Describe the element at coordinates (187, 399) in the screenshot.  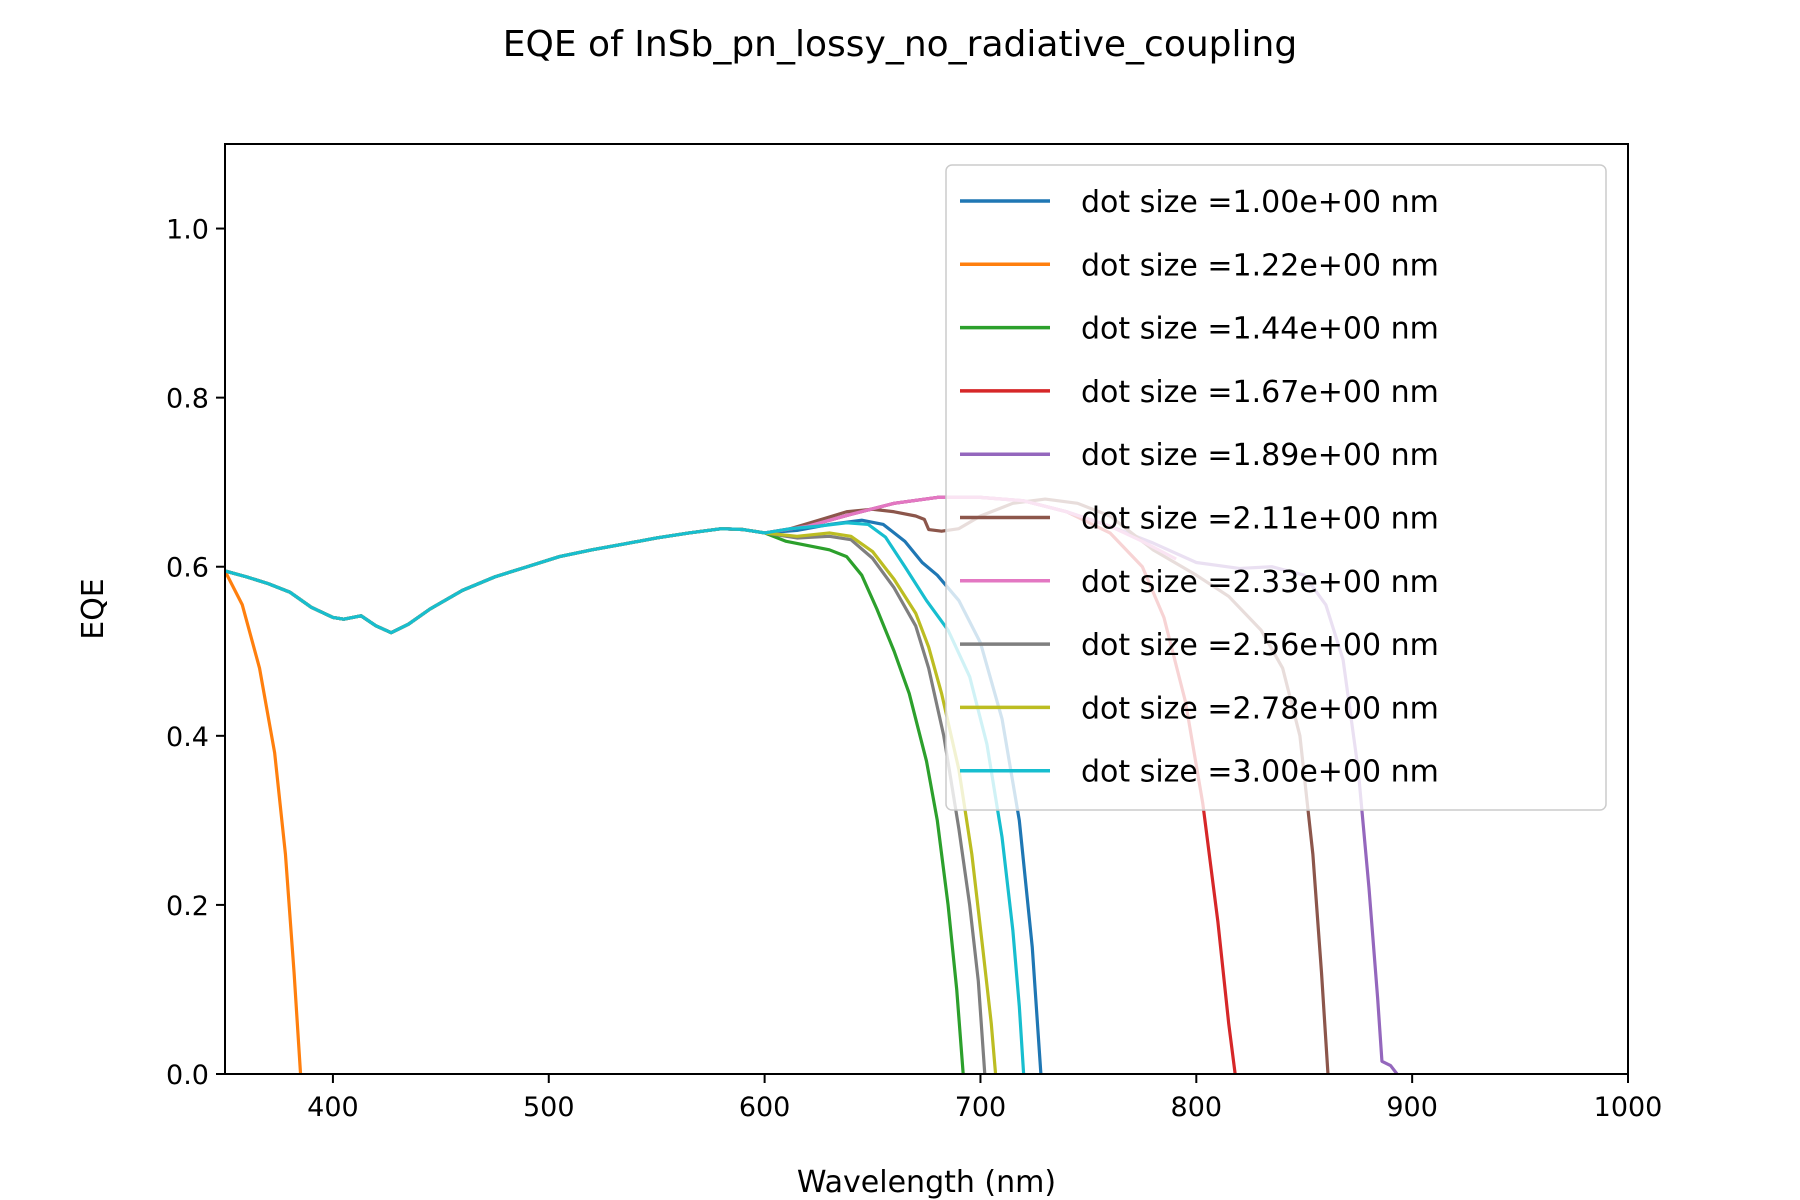
I see `y-tick-label: 0.8` at that location.